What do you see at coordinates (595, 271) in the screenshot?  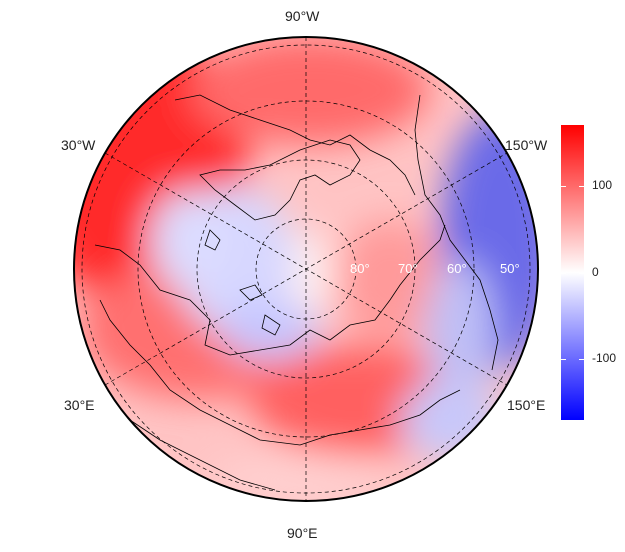 I see `colorbar-tick-label: 0` at bounding box center [595, 271].